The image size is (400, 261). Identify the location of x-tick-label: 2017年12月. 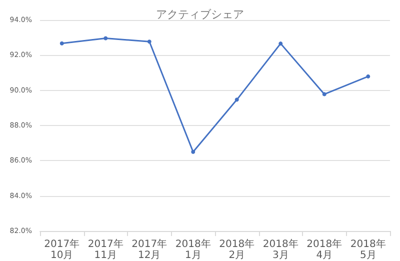
(150, 249).